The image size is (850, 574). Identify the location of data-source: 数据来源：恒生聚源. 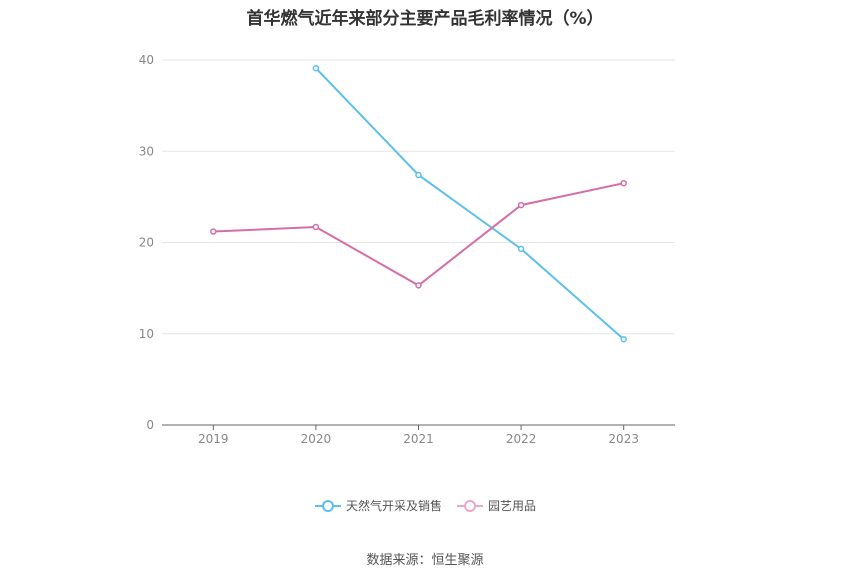
(425, 560).